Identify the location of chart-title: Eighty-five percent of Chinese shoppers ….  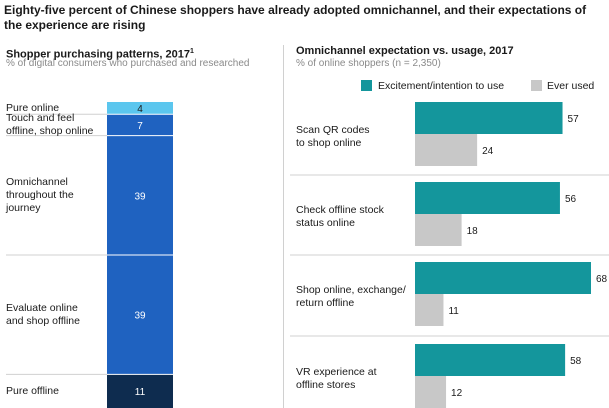
(295, 17).